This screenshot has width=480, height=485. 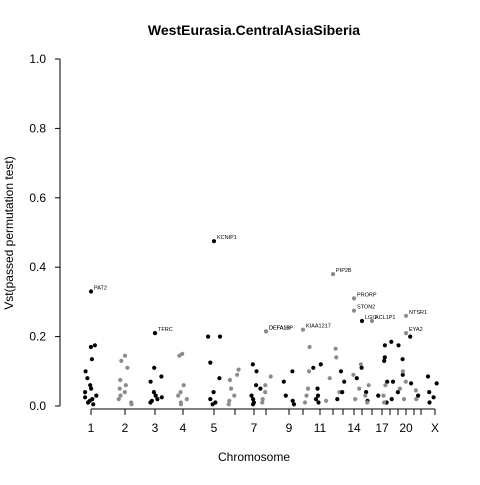 I want to click on gene-label: STON2, so click(x=366, y=308).